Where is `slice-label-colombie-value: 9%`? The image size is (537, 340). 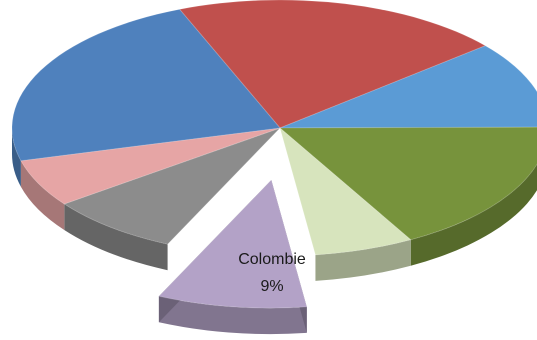 slice-label-colombie-value: 9% is located at coordinates (271, 286).